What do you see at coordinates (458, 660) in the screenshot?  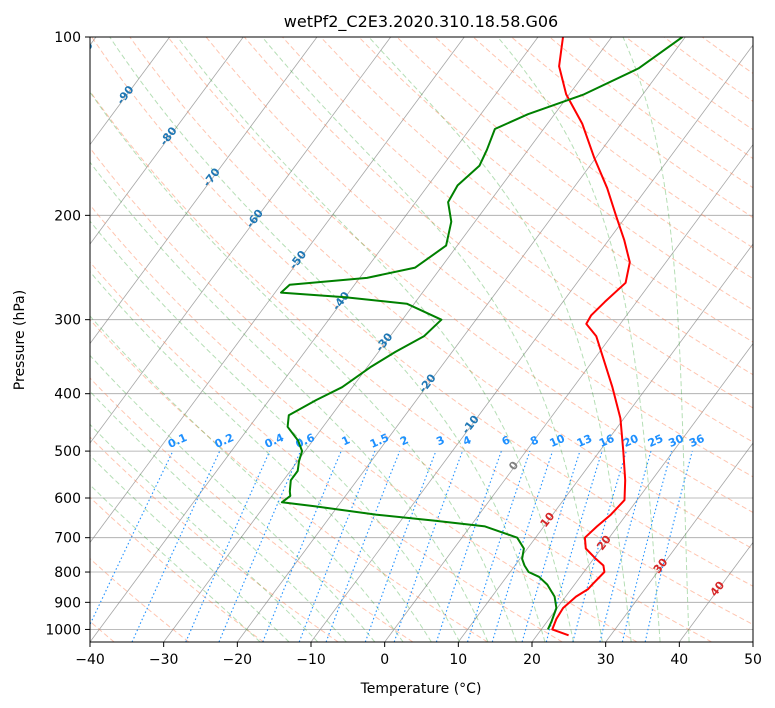 I see `x-tick-label: 10` at bounding box center [458, 660].